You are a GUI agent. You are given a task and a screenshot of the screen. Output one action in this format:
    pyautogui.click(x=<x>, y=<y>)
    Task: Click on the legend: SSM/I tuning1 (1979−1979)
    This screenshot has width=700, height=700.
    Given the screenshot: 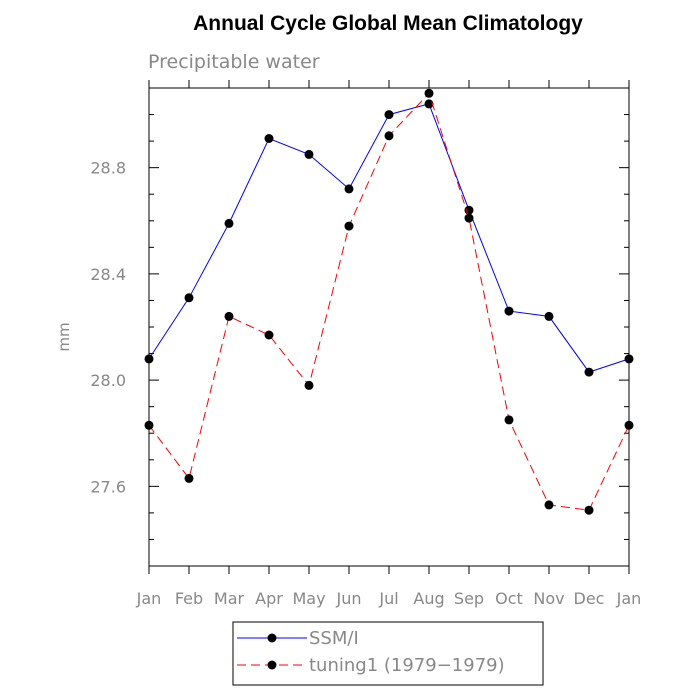 What is the action you would take?
    pyautogui.click(x=388, y=653)
    